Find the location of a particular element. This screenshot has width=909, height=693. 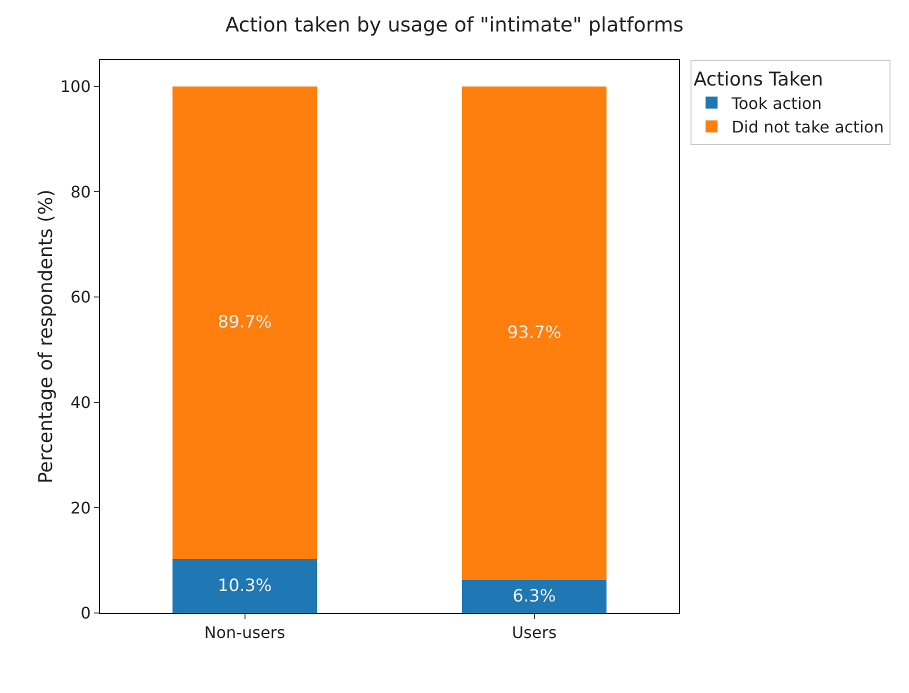

data-label: 6.3% is located at coordinates (534, 596).